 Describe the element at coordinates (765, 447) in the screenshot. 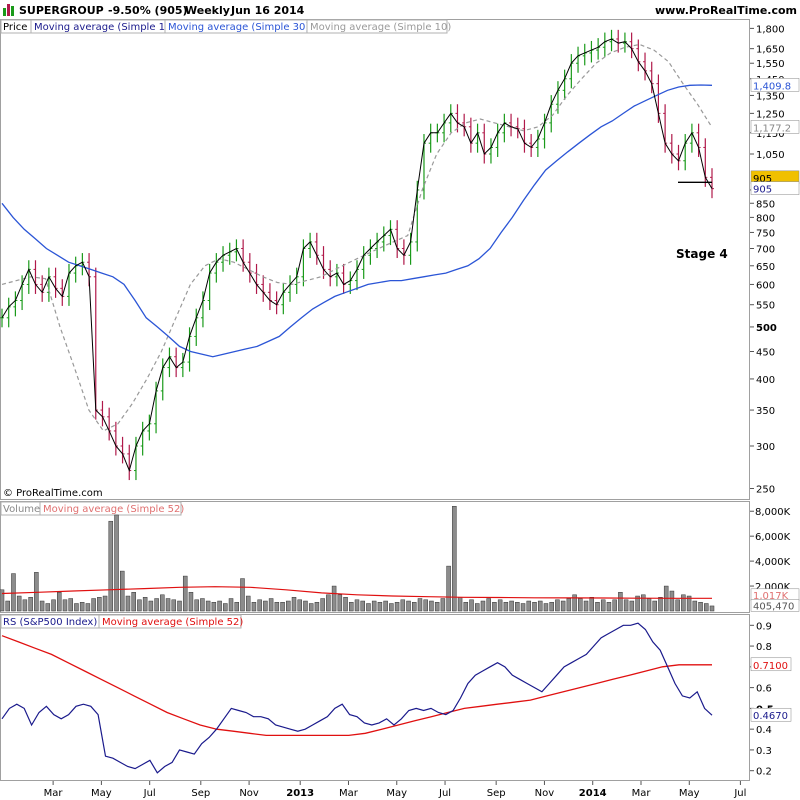

I see `price-tick-label: 300` at that location.